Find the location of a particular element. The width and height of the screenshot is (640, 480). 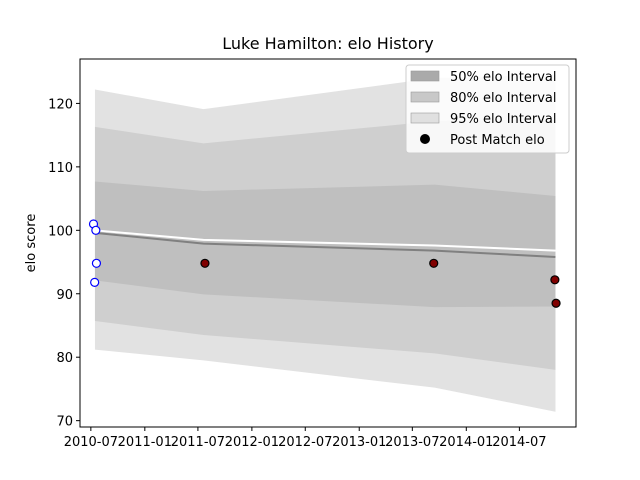

y-tick-label-3: 100 is located at coordinates (60, 231).